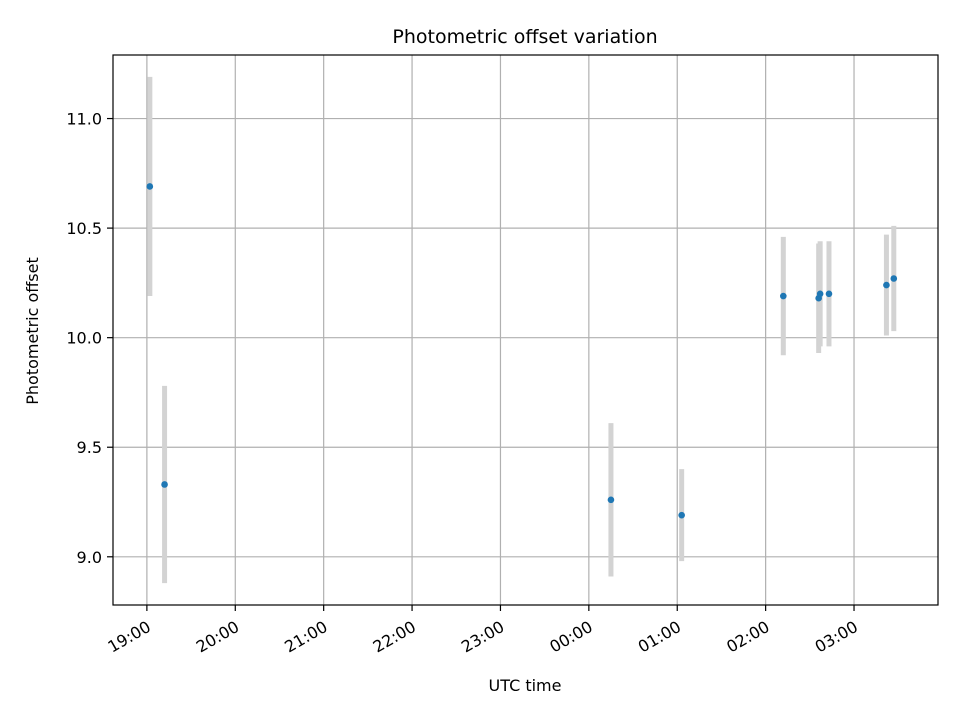 Image resolution: width=960 pixels, height=720 pixels. I want to click on y-axis-ticks: 9.0 9.5 10.0 10.5 11.0, so click(89, 338).